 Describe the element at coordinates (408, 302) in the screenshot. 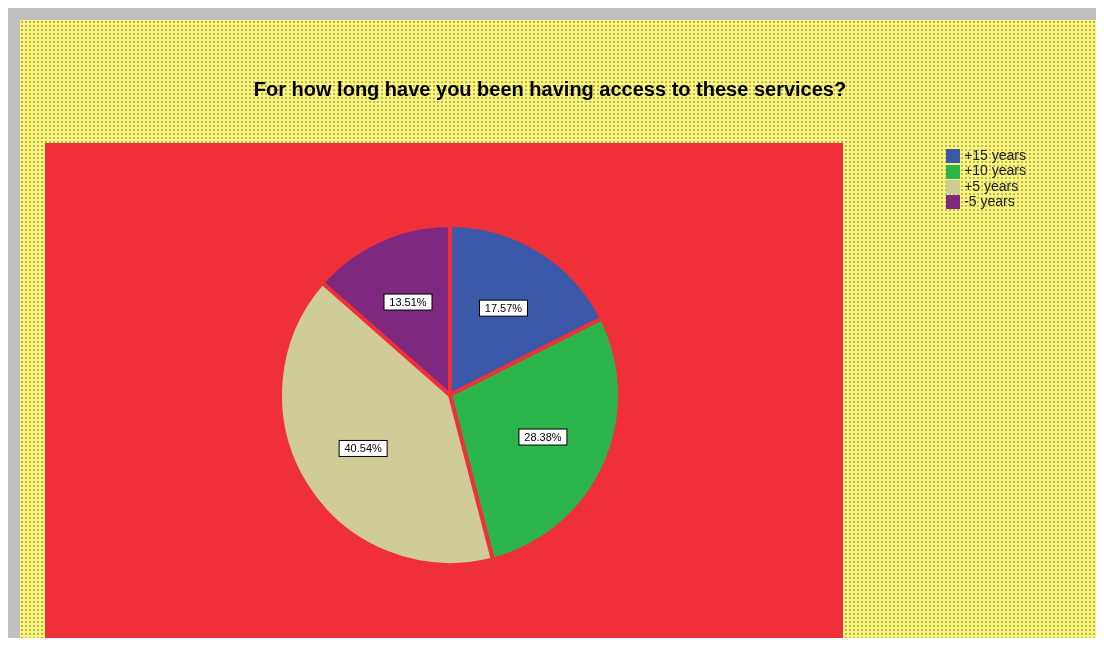

I see `data-label: 13.51%` at that location.